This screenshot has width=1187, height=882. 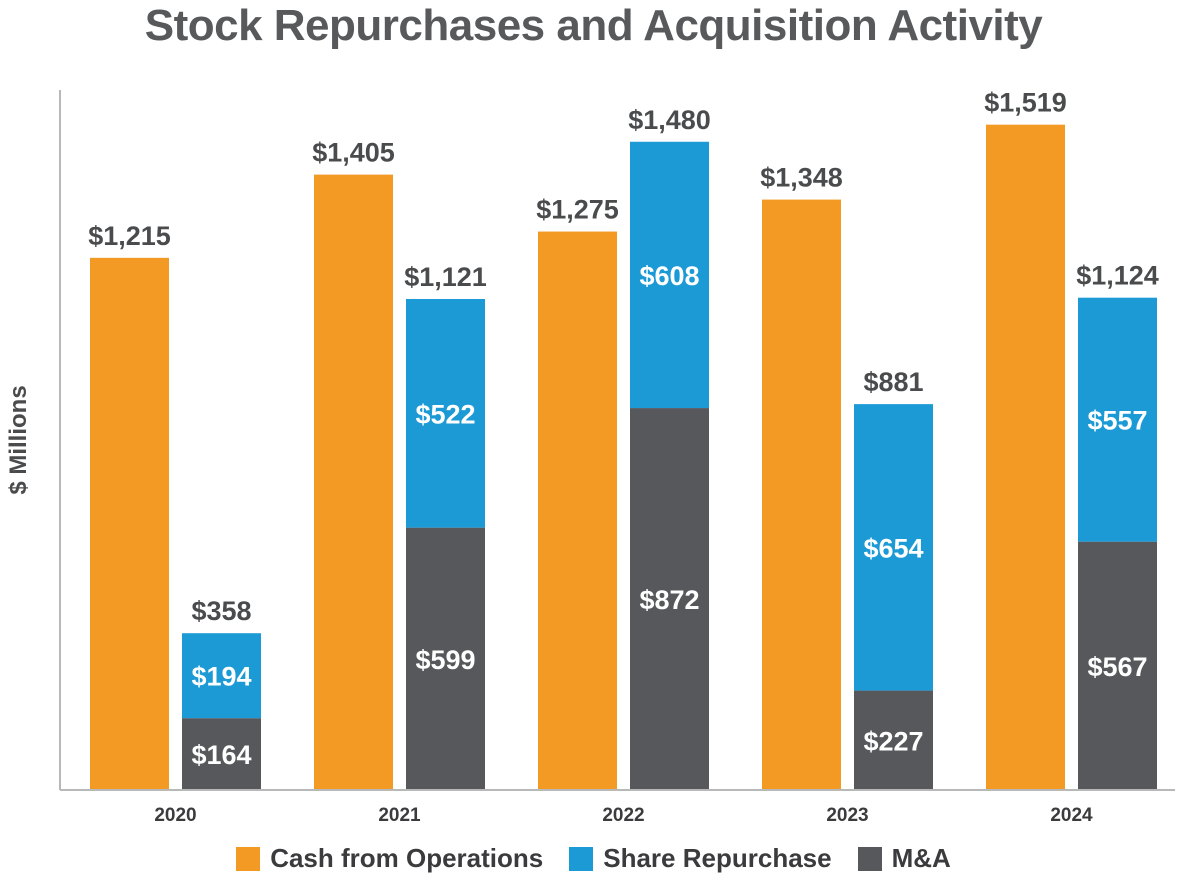 What do you see at coordinates (577, 511) in the screenshot?
I see `bar-cash-2022` at bounding box center [577, 511].